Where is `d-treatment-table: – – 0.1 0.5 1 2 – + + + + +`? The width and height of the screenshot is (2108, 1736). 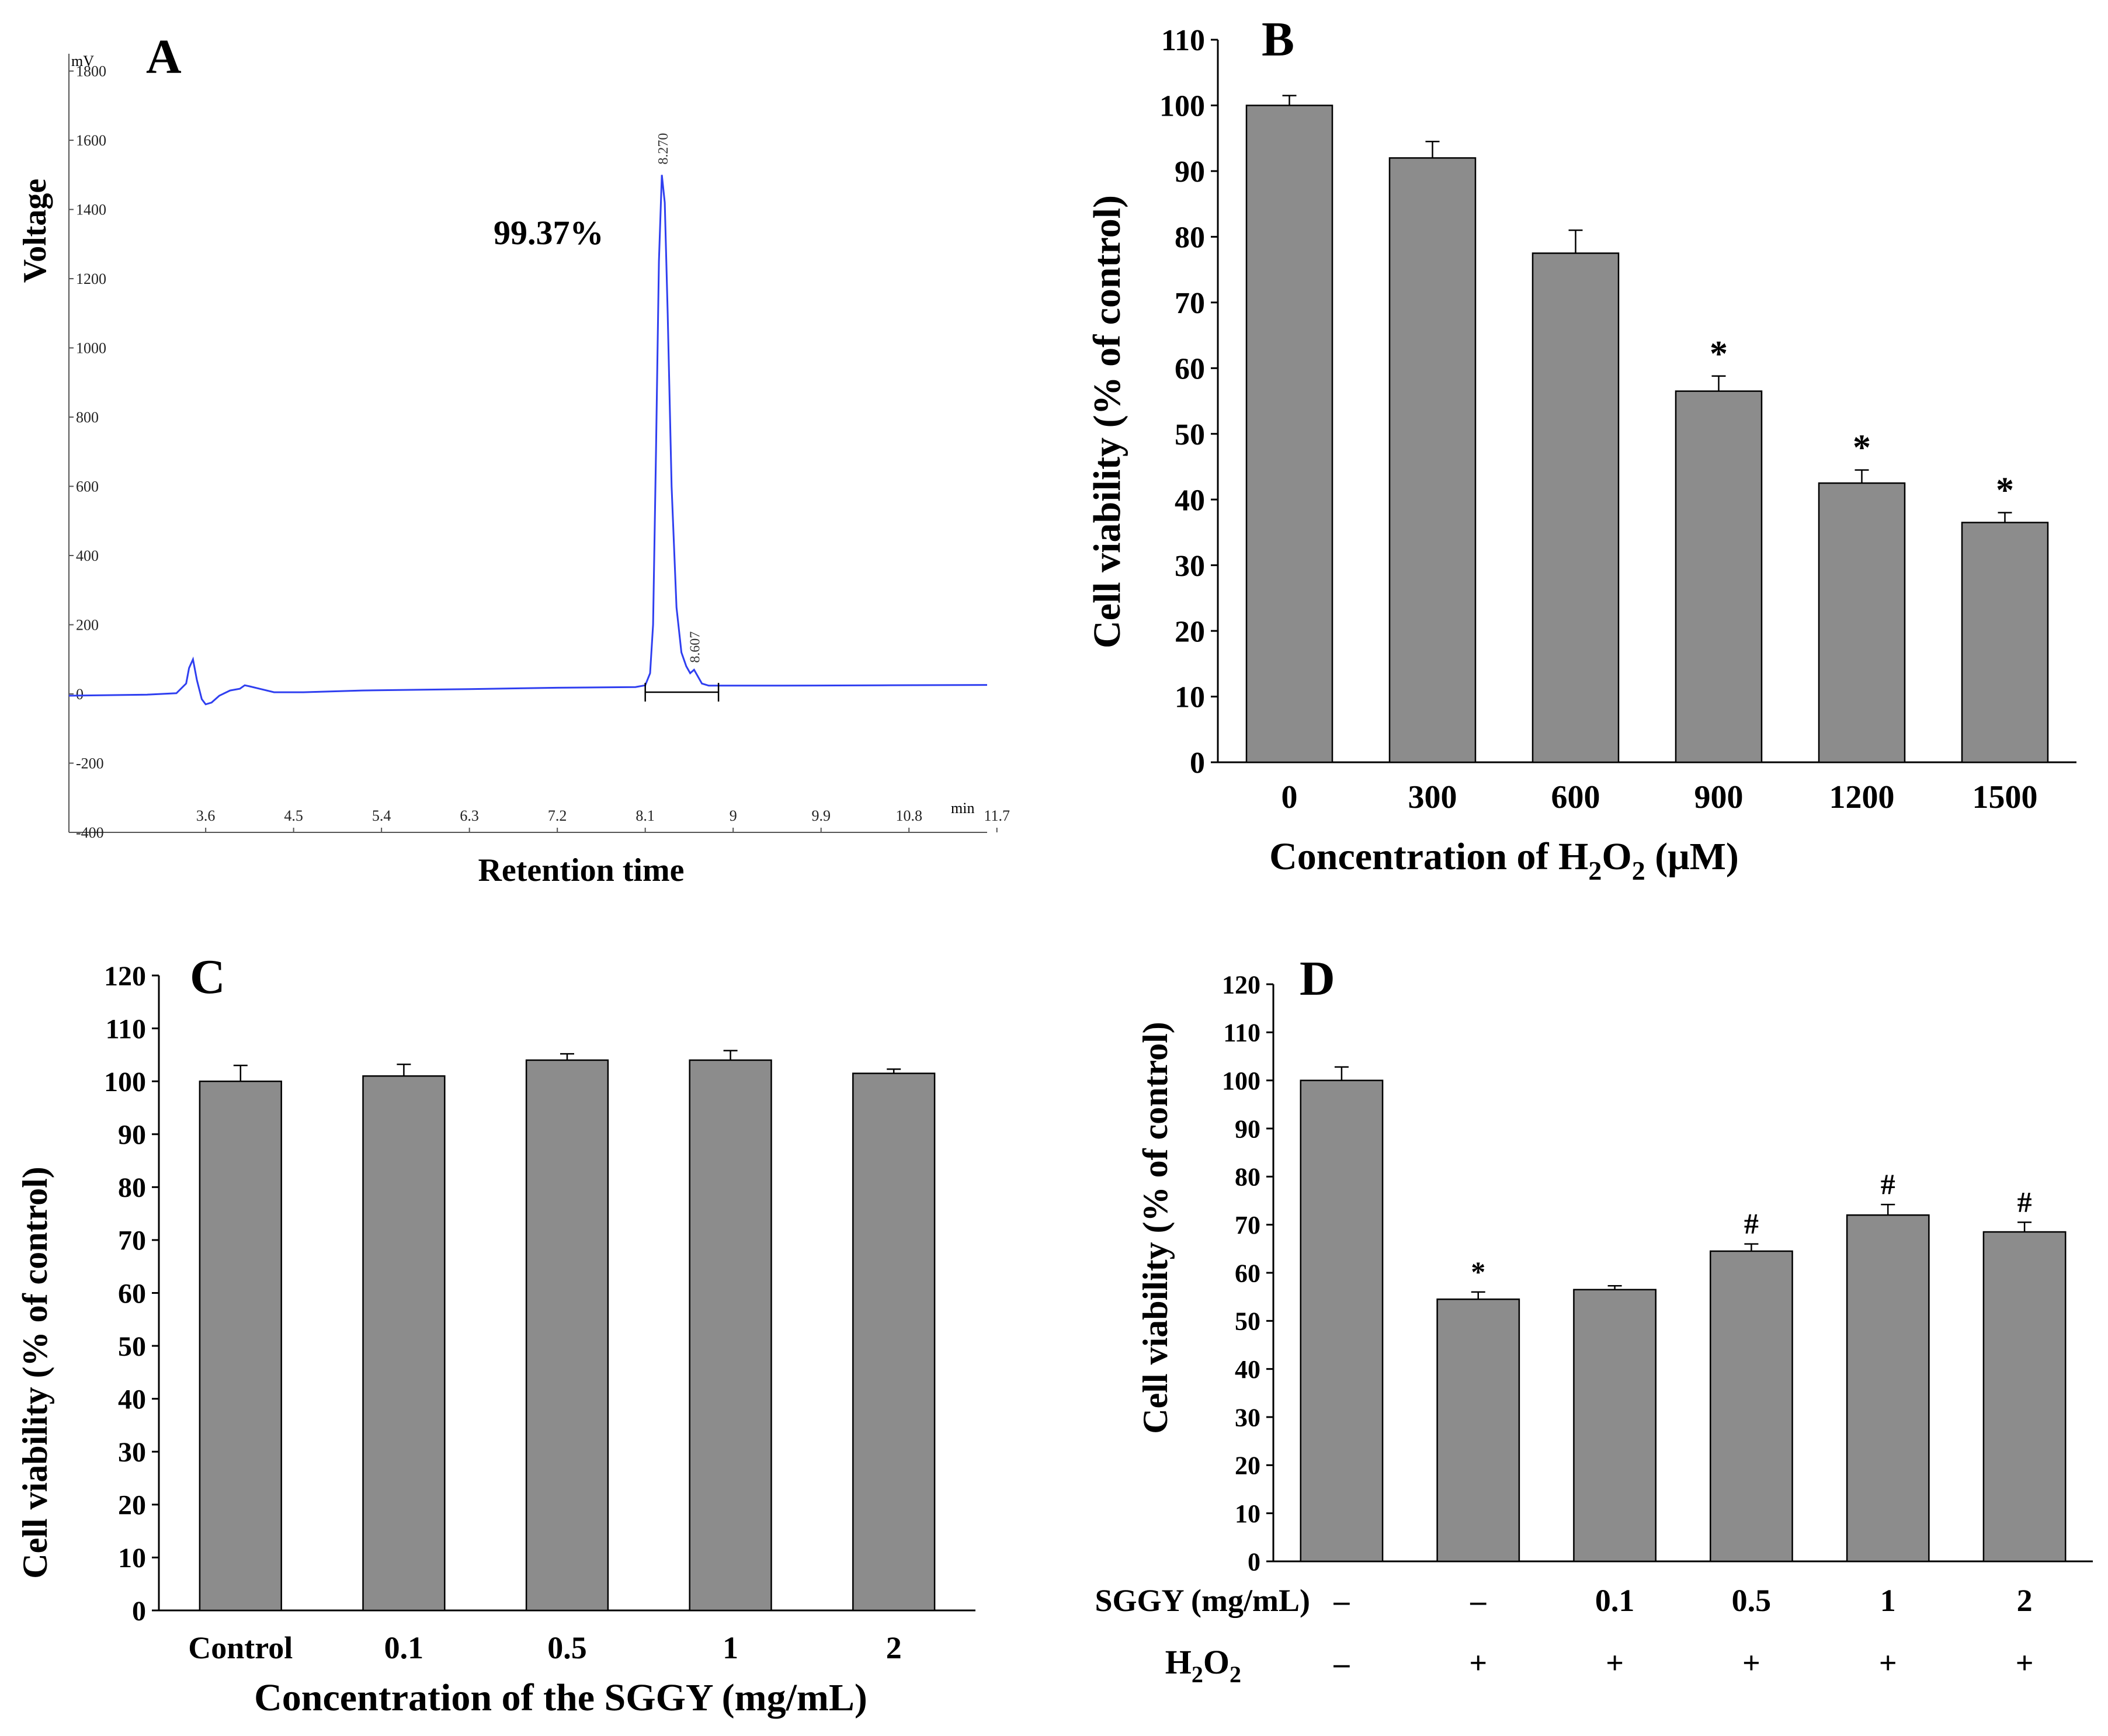
d-treatment-table: – – 0.1 0.5 1 2 – + + + + + is located at coordinates (1683, 1632).